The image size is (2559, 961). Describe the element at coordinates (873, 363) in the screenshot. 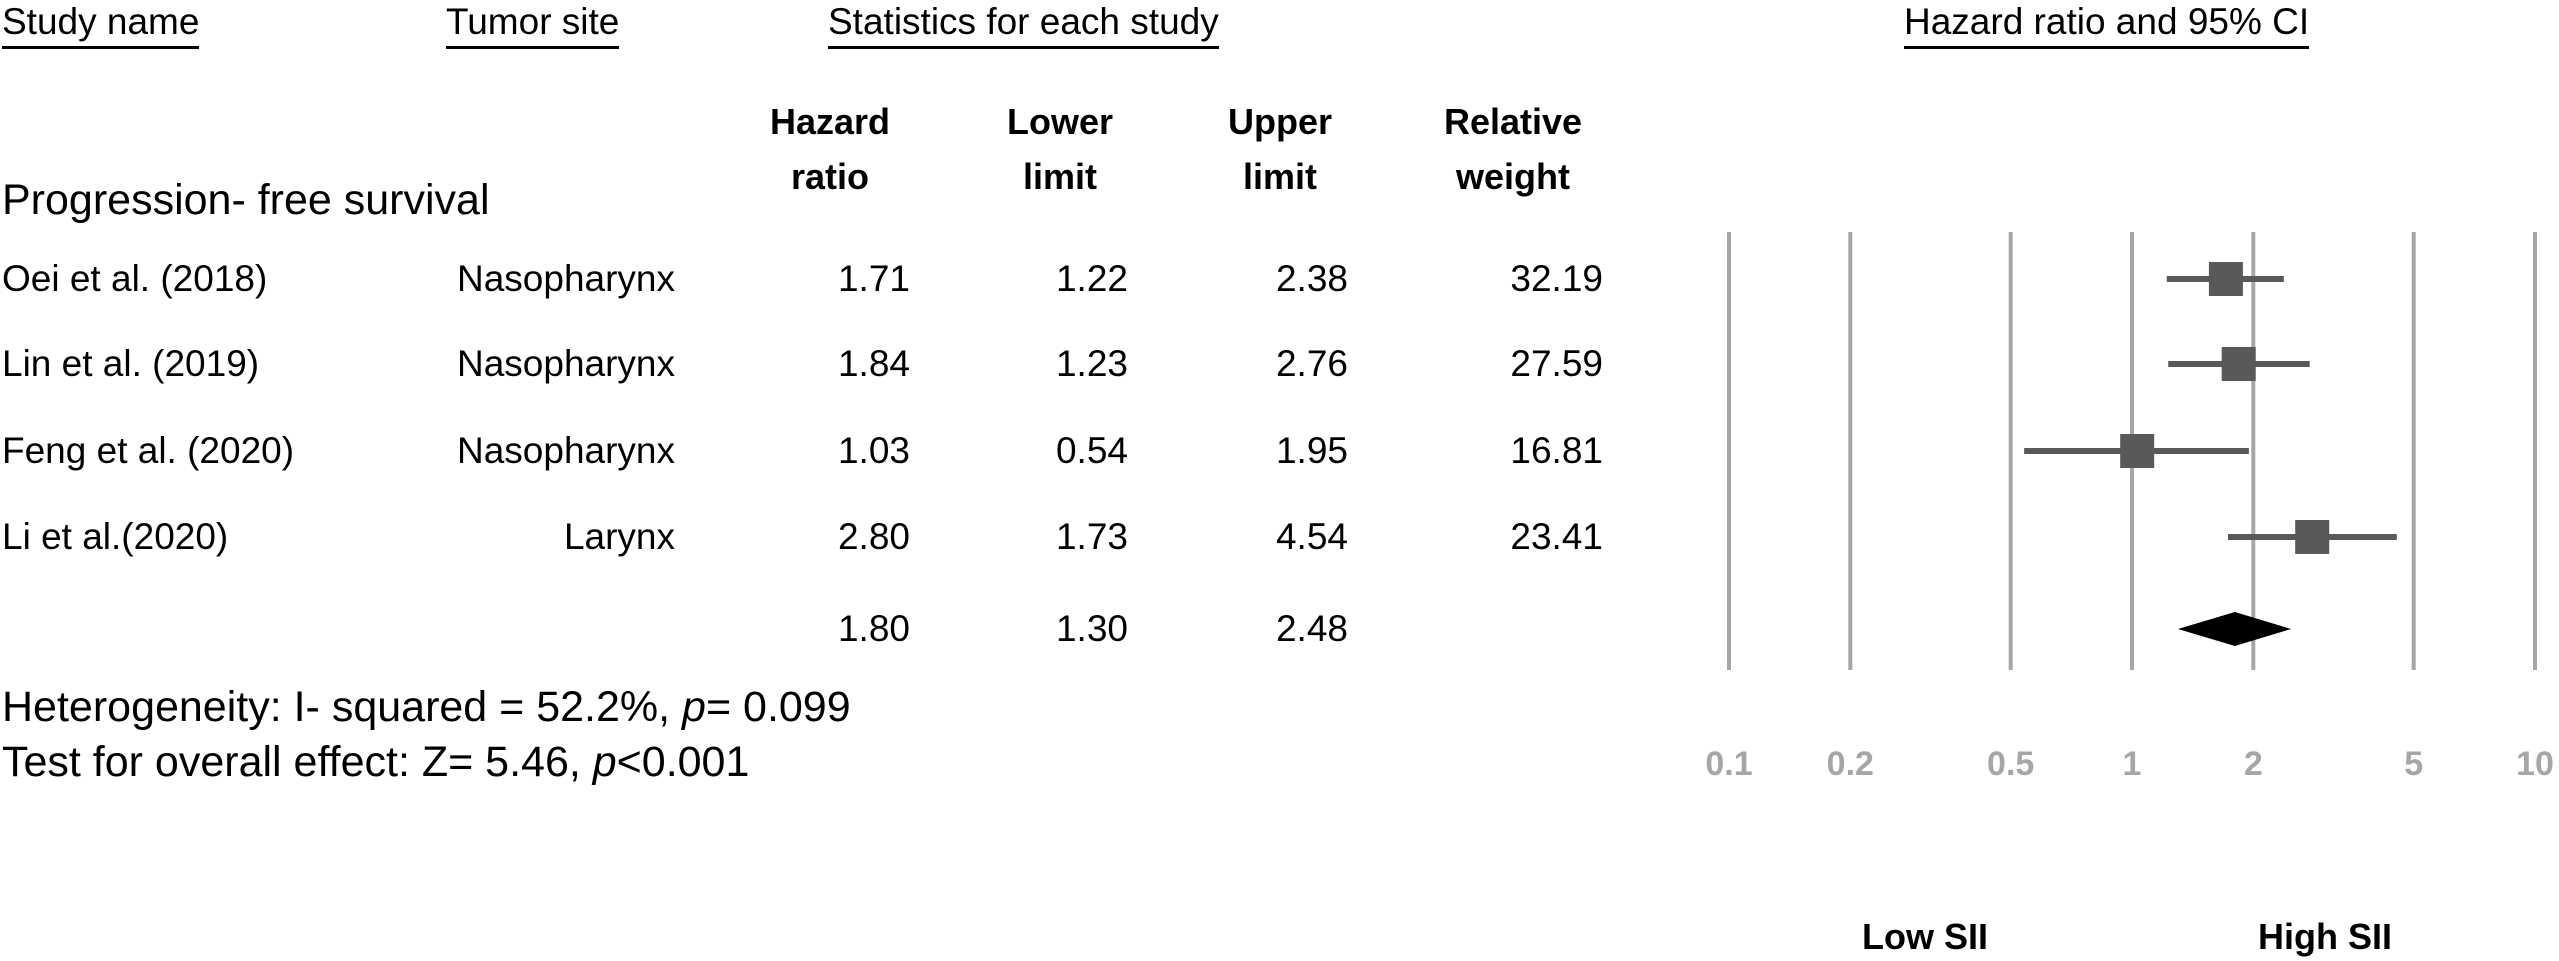

I see `hazard-ratio-value: 1.84` at that location.